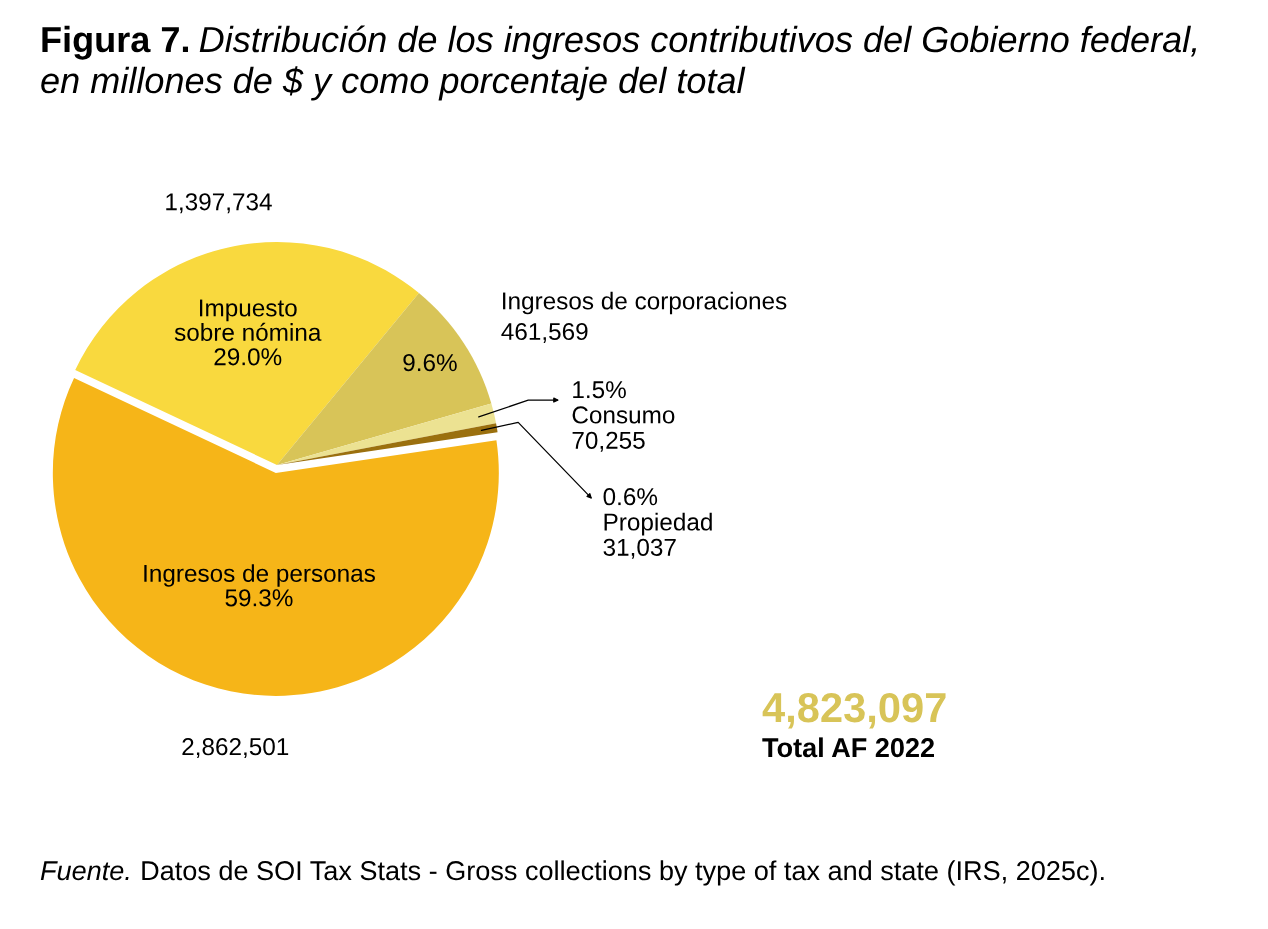 The width and height of the screenshot is (1268, 929). Describe the element at coordinates (848, 747) in the screenshot. I see `text: Total AF 2022` at that location.